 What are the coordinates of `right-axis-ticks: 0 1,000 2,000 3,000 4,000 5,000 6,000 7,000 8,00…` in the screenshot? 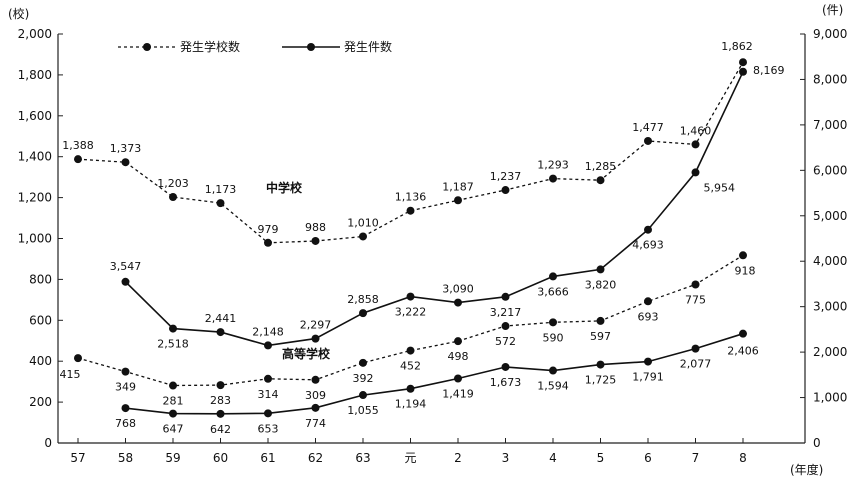 It's located at (823, 238).